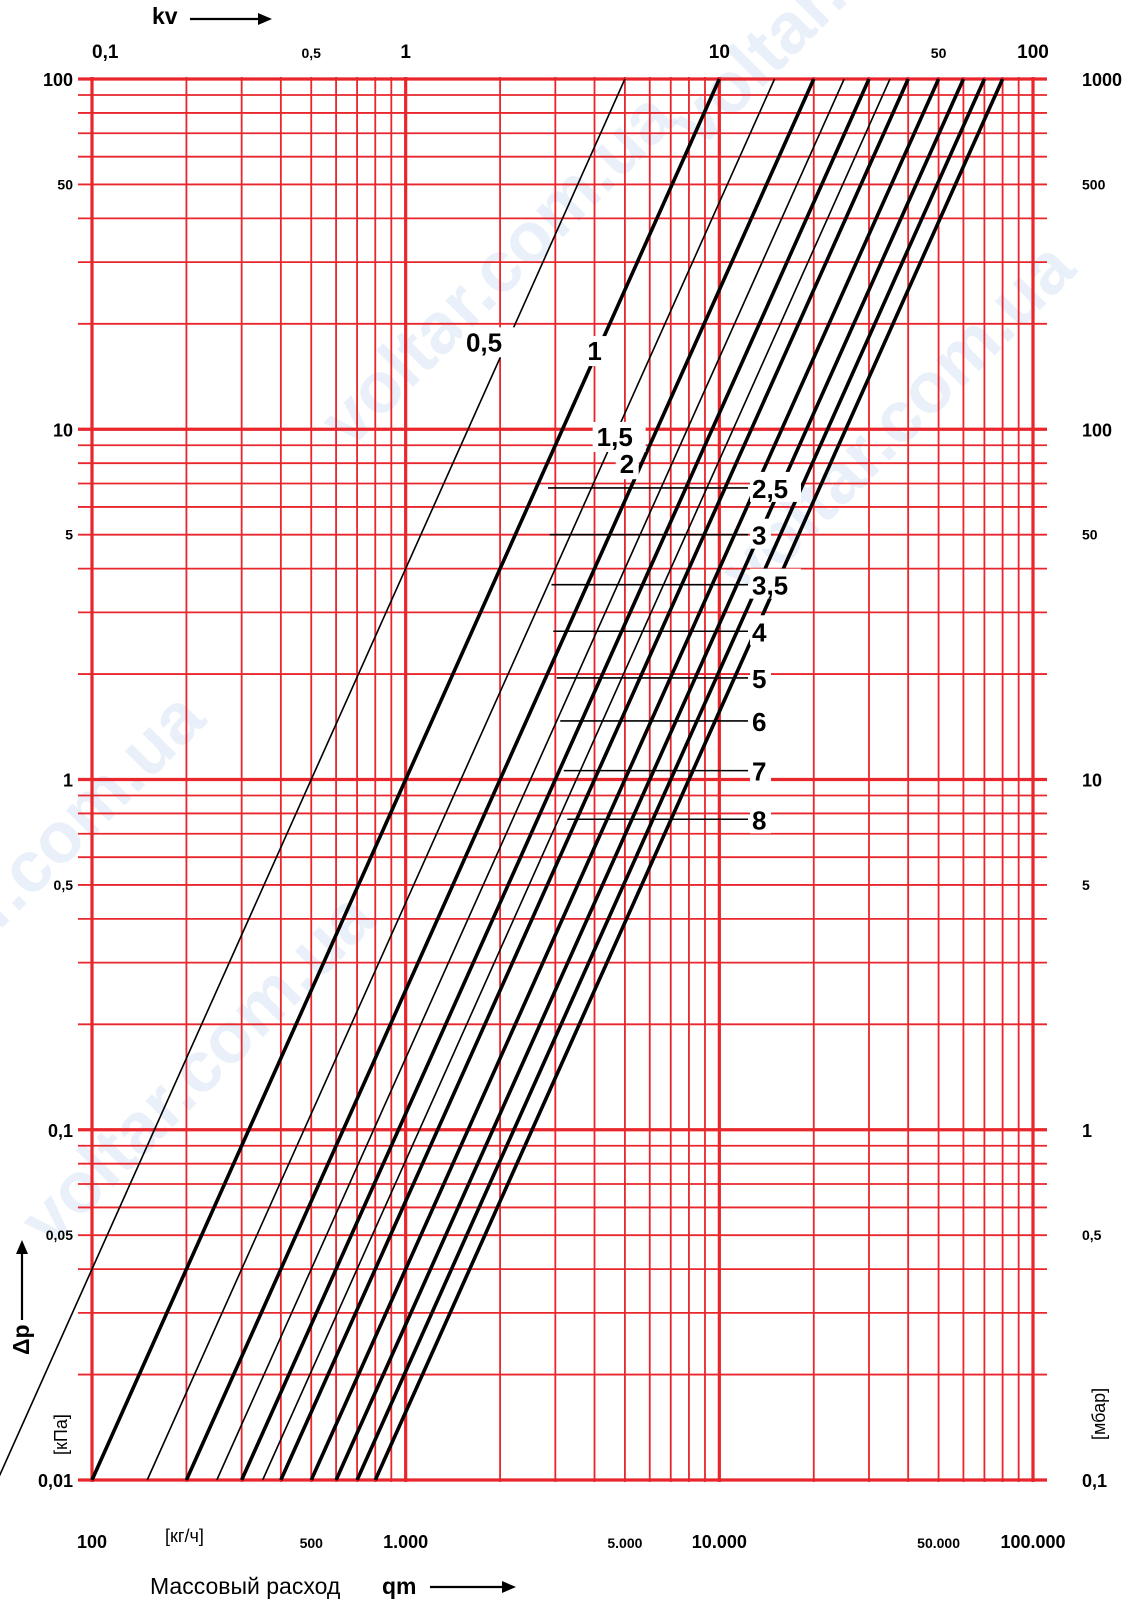 The image size is (1132, 1606). I want to click on left-axis-tick-label: 1, so click(68, 781).